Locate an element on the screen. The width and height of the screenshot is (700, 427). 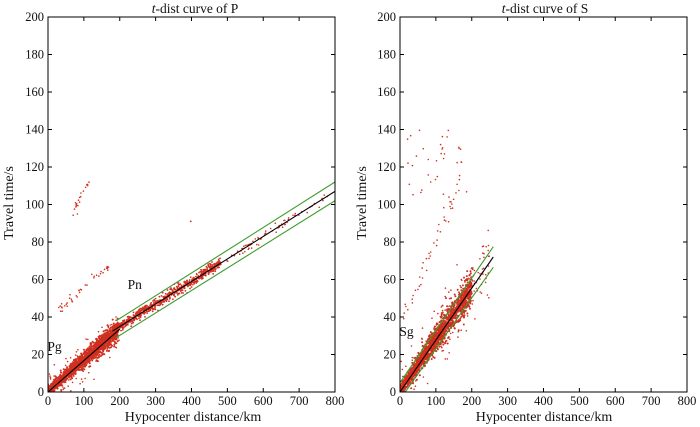
p-title-italic: t is located at coordinates (154, 8).